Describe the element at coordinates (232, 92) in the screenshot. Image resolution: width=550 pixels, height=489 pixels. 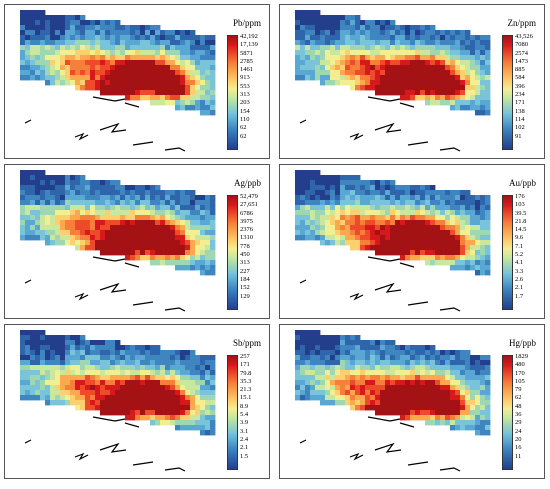
I see `pb-color-bar` at that location.